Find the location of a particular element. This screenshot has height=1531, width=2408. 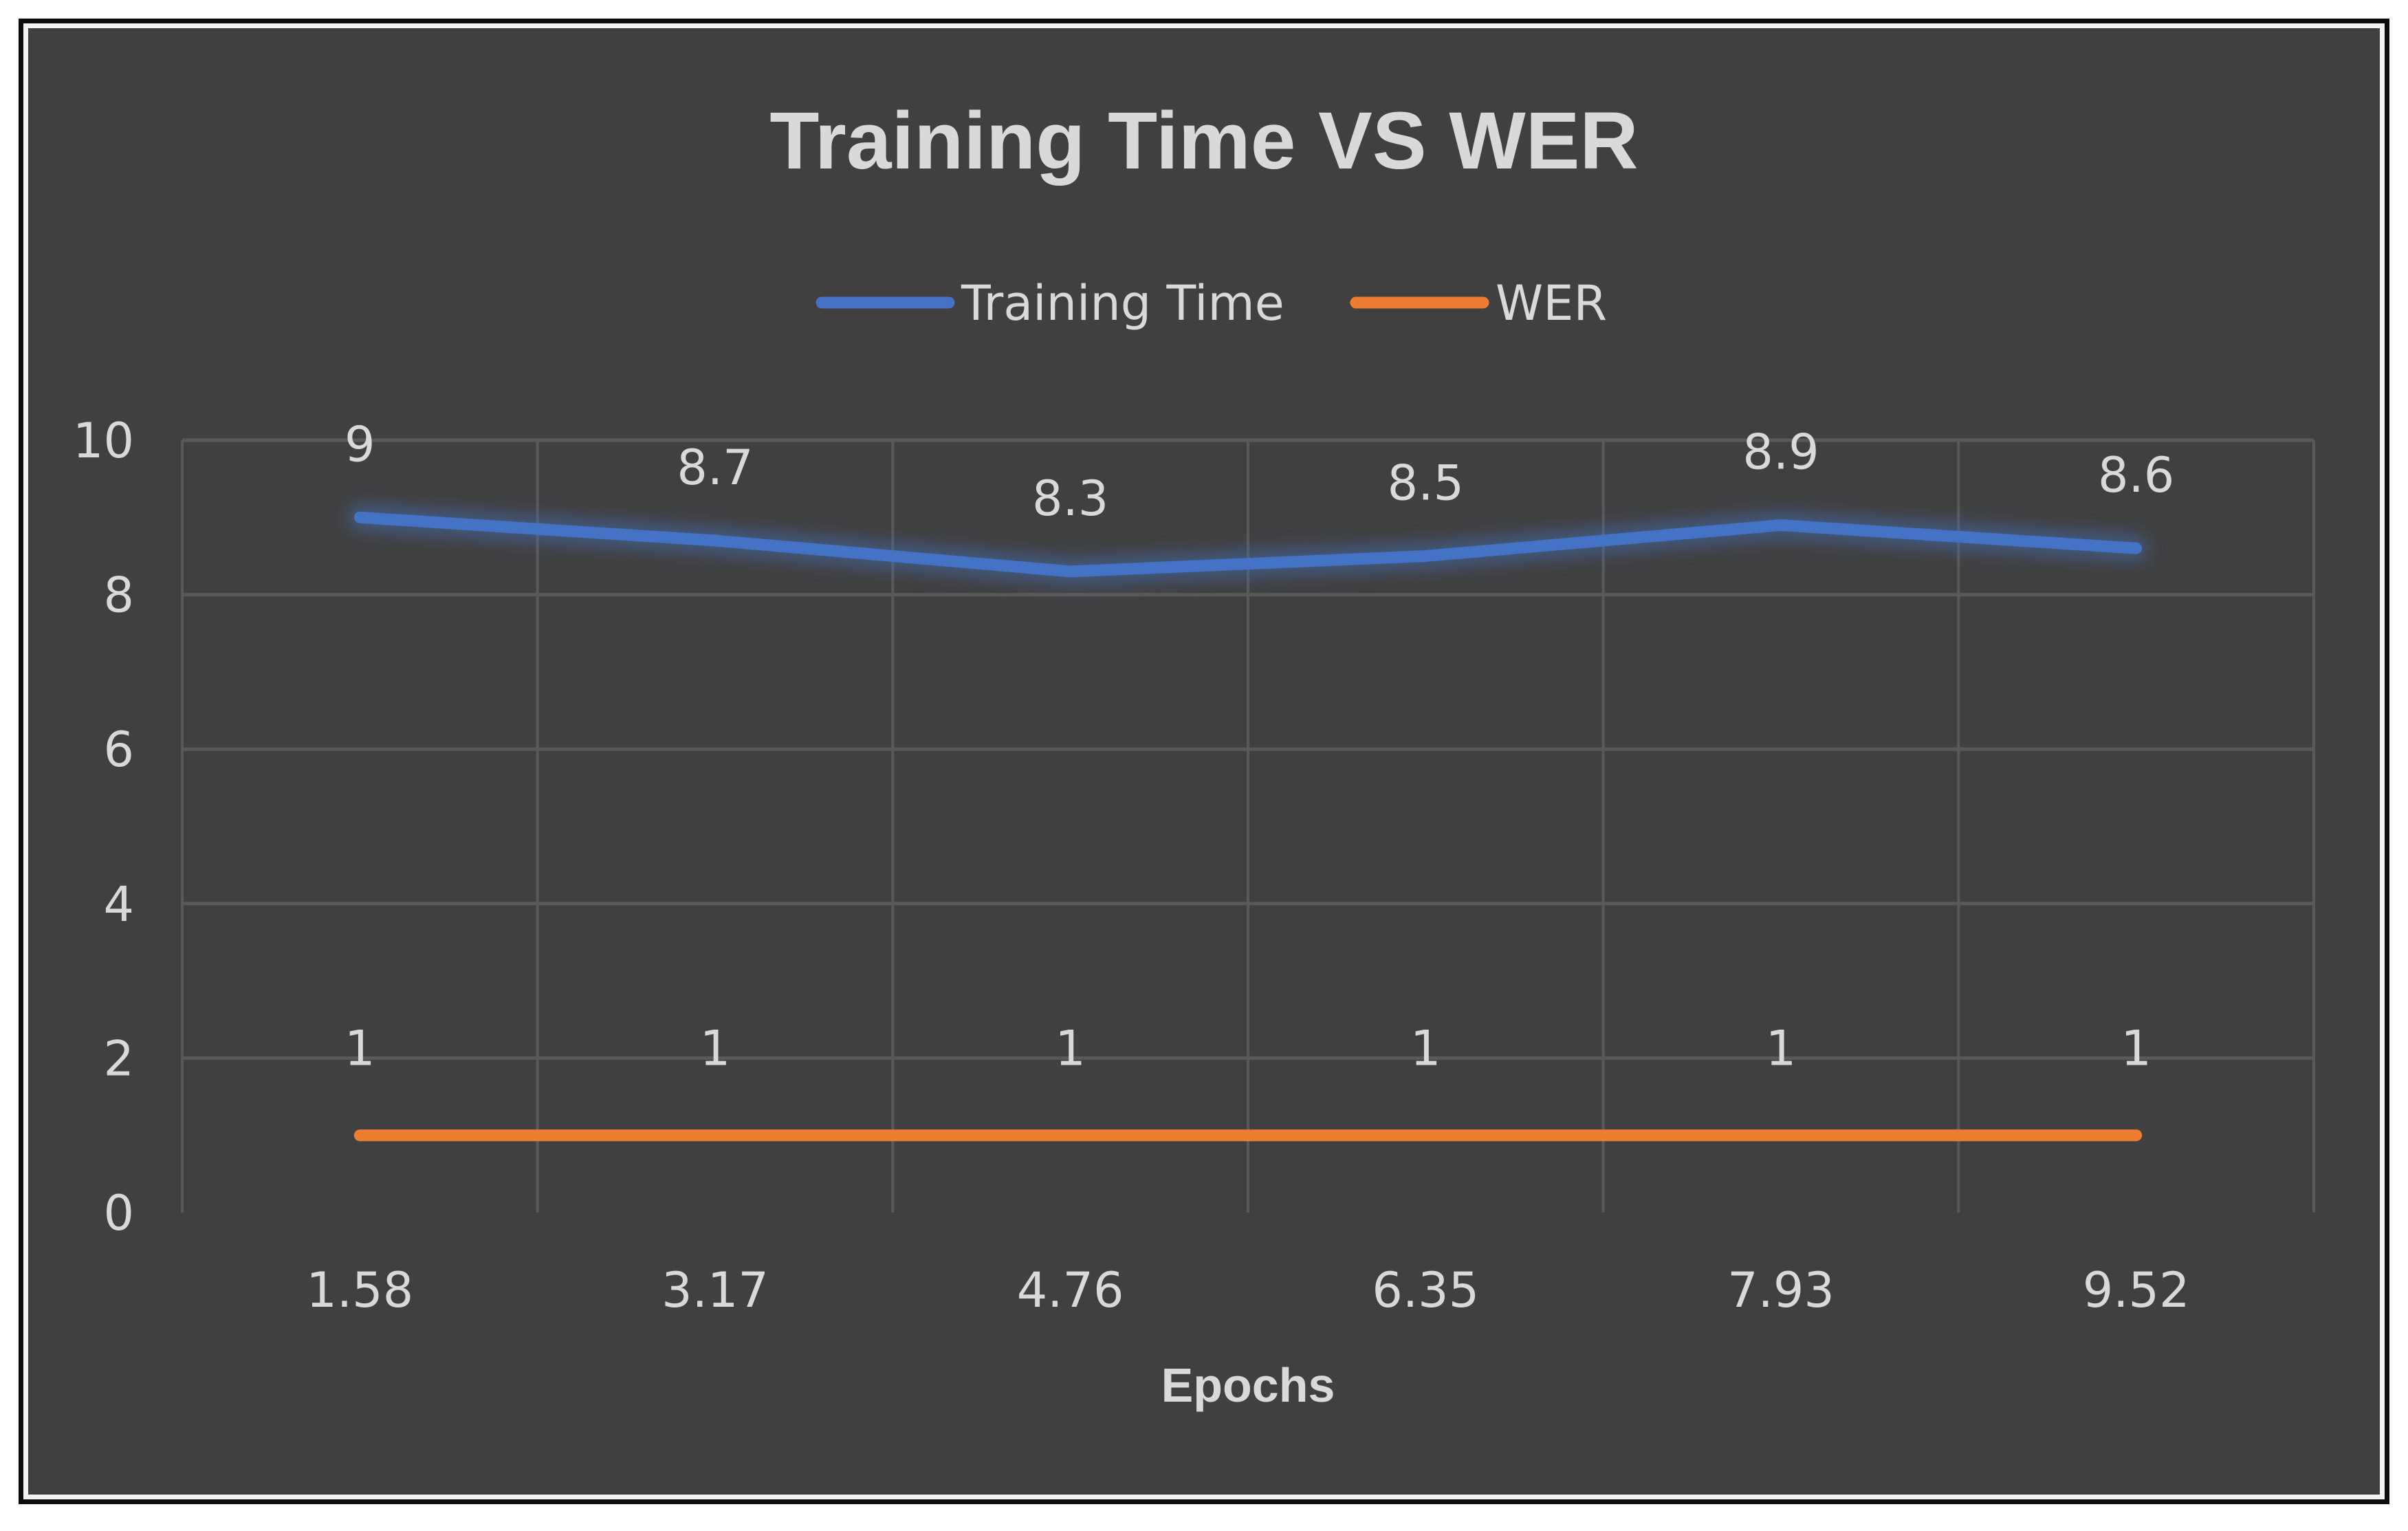

y-tick-label: 10 is located at coordinates (103, 441).